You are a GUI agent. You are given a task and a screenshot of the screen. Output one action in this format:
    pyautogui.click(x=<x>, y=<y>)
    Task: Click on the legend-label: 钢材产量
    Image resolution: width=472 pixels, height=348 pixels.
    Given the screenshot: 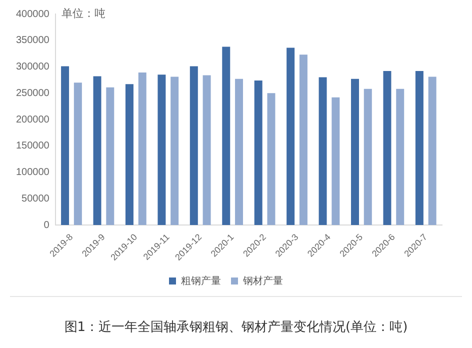 What is the action you would take?
    pyautogui.click(x=262, y=280)
    